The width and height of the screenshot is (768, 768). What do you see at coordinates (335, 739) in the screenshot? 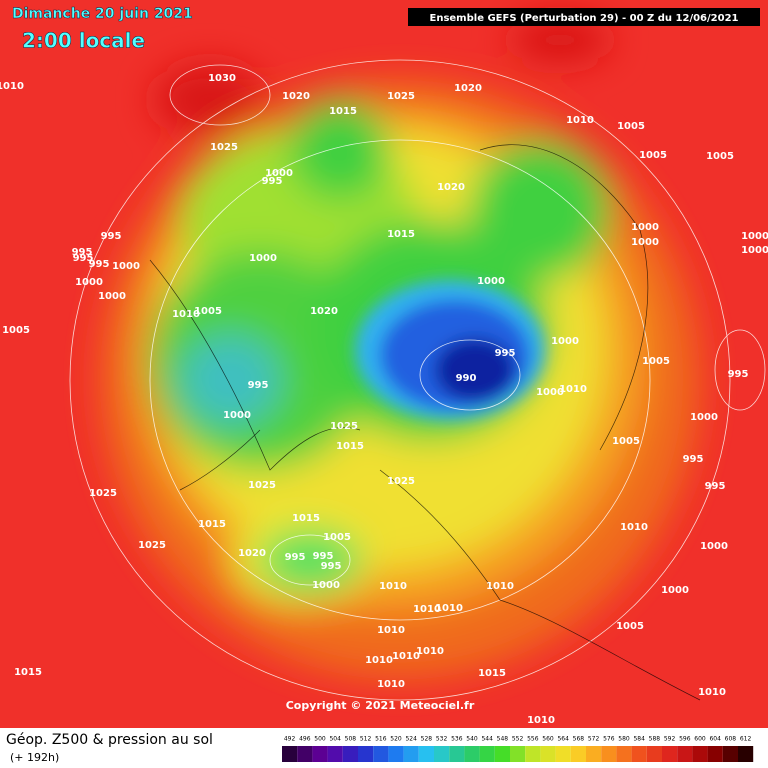
I see `scale-label: 504` at bounding box center [335, 739].